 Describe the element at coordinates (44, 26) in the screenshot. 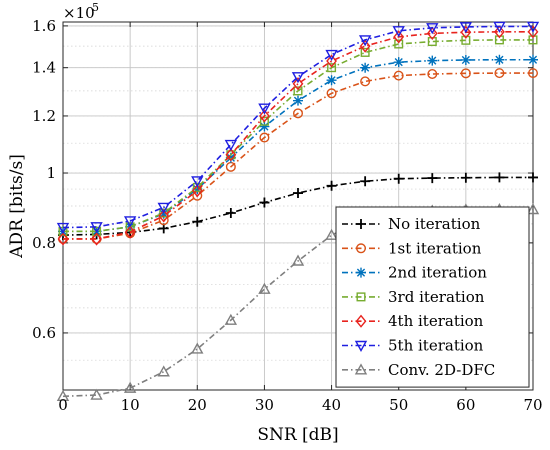

I see `y-tick-label: 1.6` at that location.